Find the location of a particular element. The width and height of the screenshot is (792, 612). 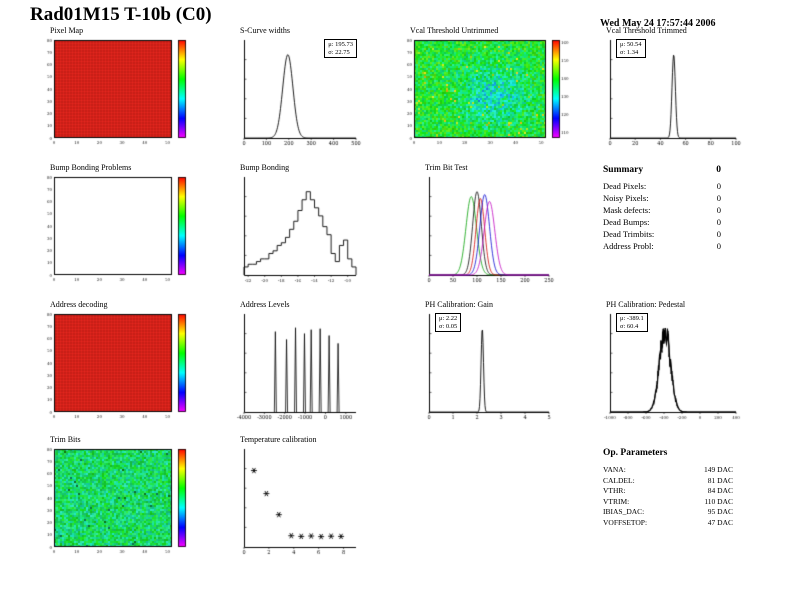

plot-address-levels: Address Levels is located at coordinates (295, 361).